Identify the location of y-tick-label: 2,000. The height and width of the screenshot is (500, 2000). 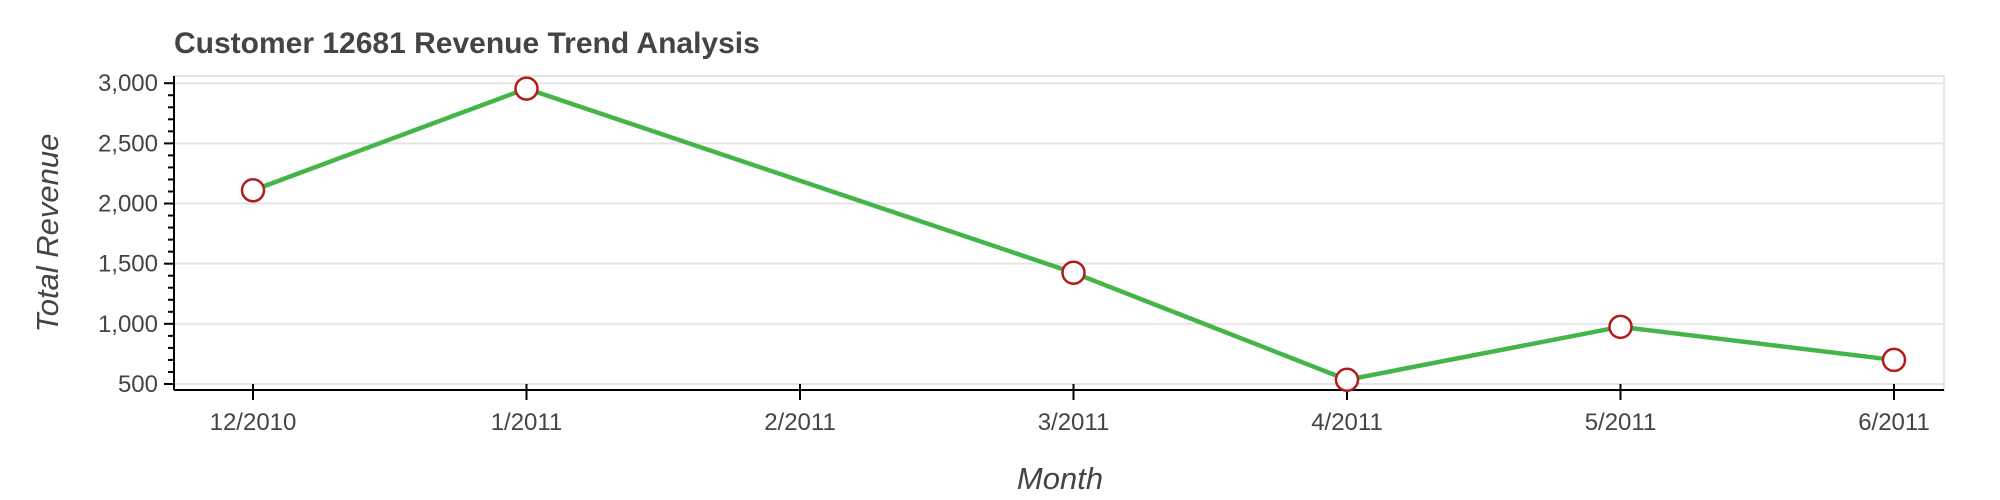
(128, 204).